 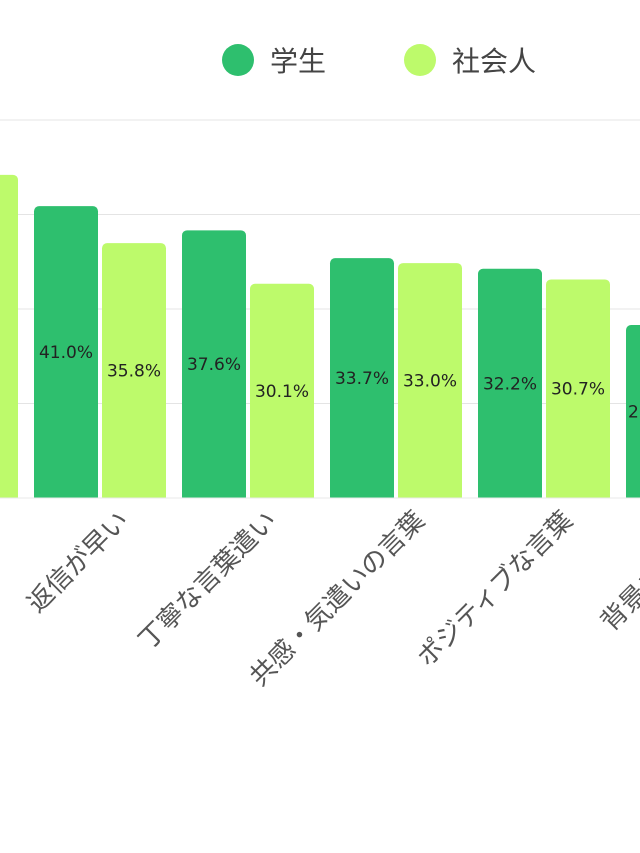 I want to click on bar-value-label: 32.2%, so click(x=510, y=384).